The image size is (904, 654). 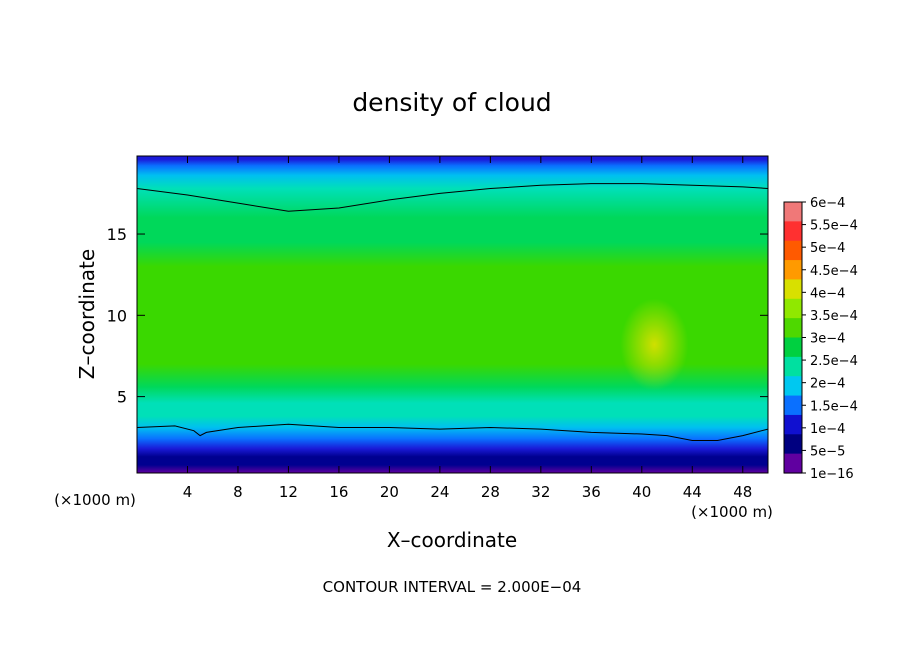 What do you see at coordinates (834, 226) in the screenshot?
I see `colorbar-label: 5.5e−4` at bounding box center [834, 226].